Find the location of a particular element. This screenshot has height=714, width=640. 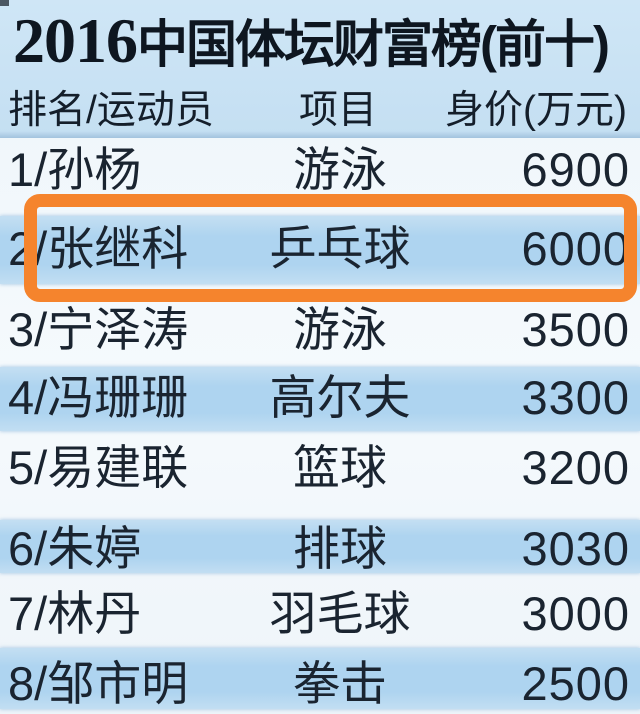

cell-rank-athlete: 6/朱婷 is located at coordinates (75, 548).